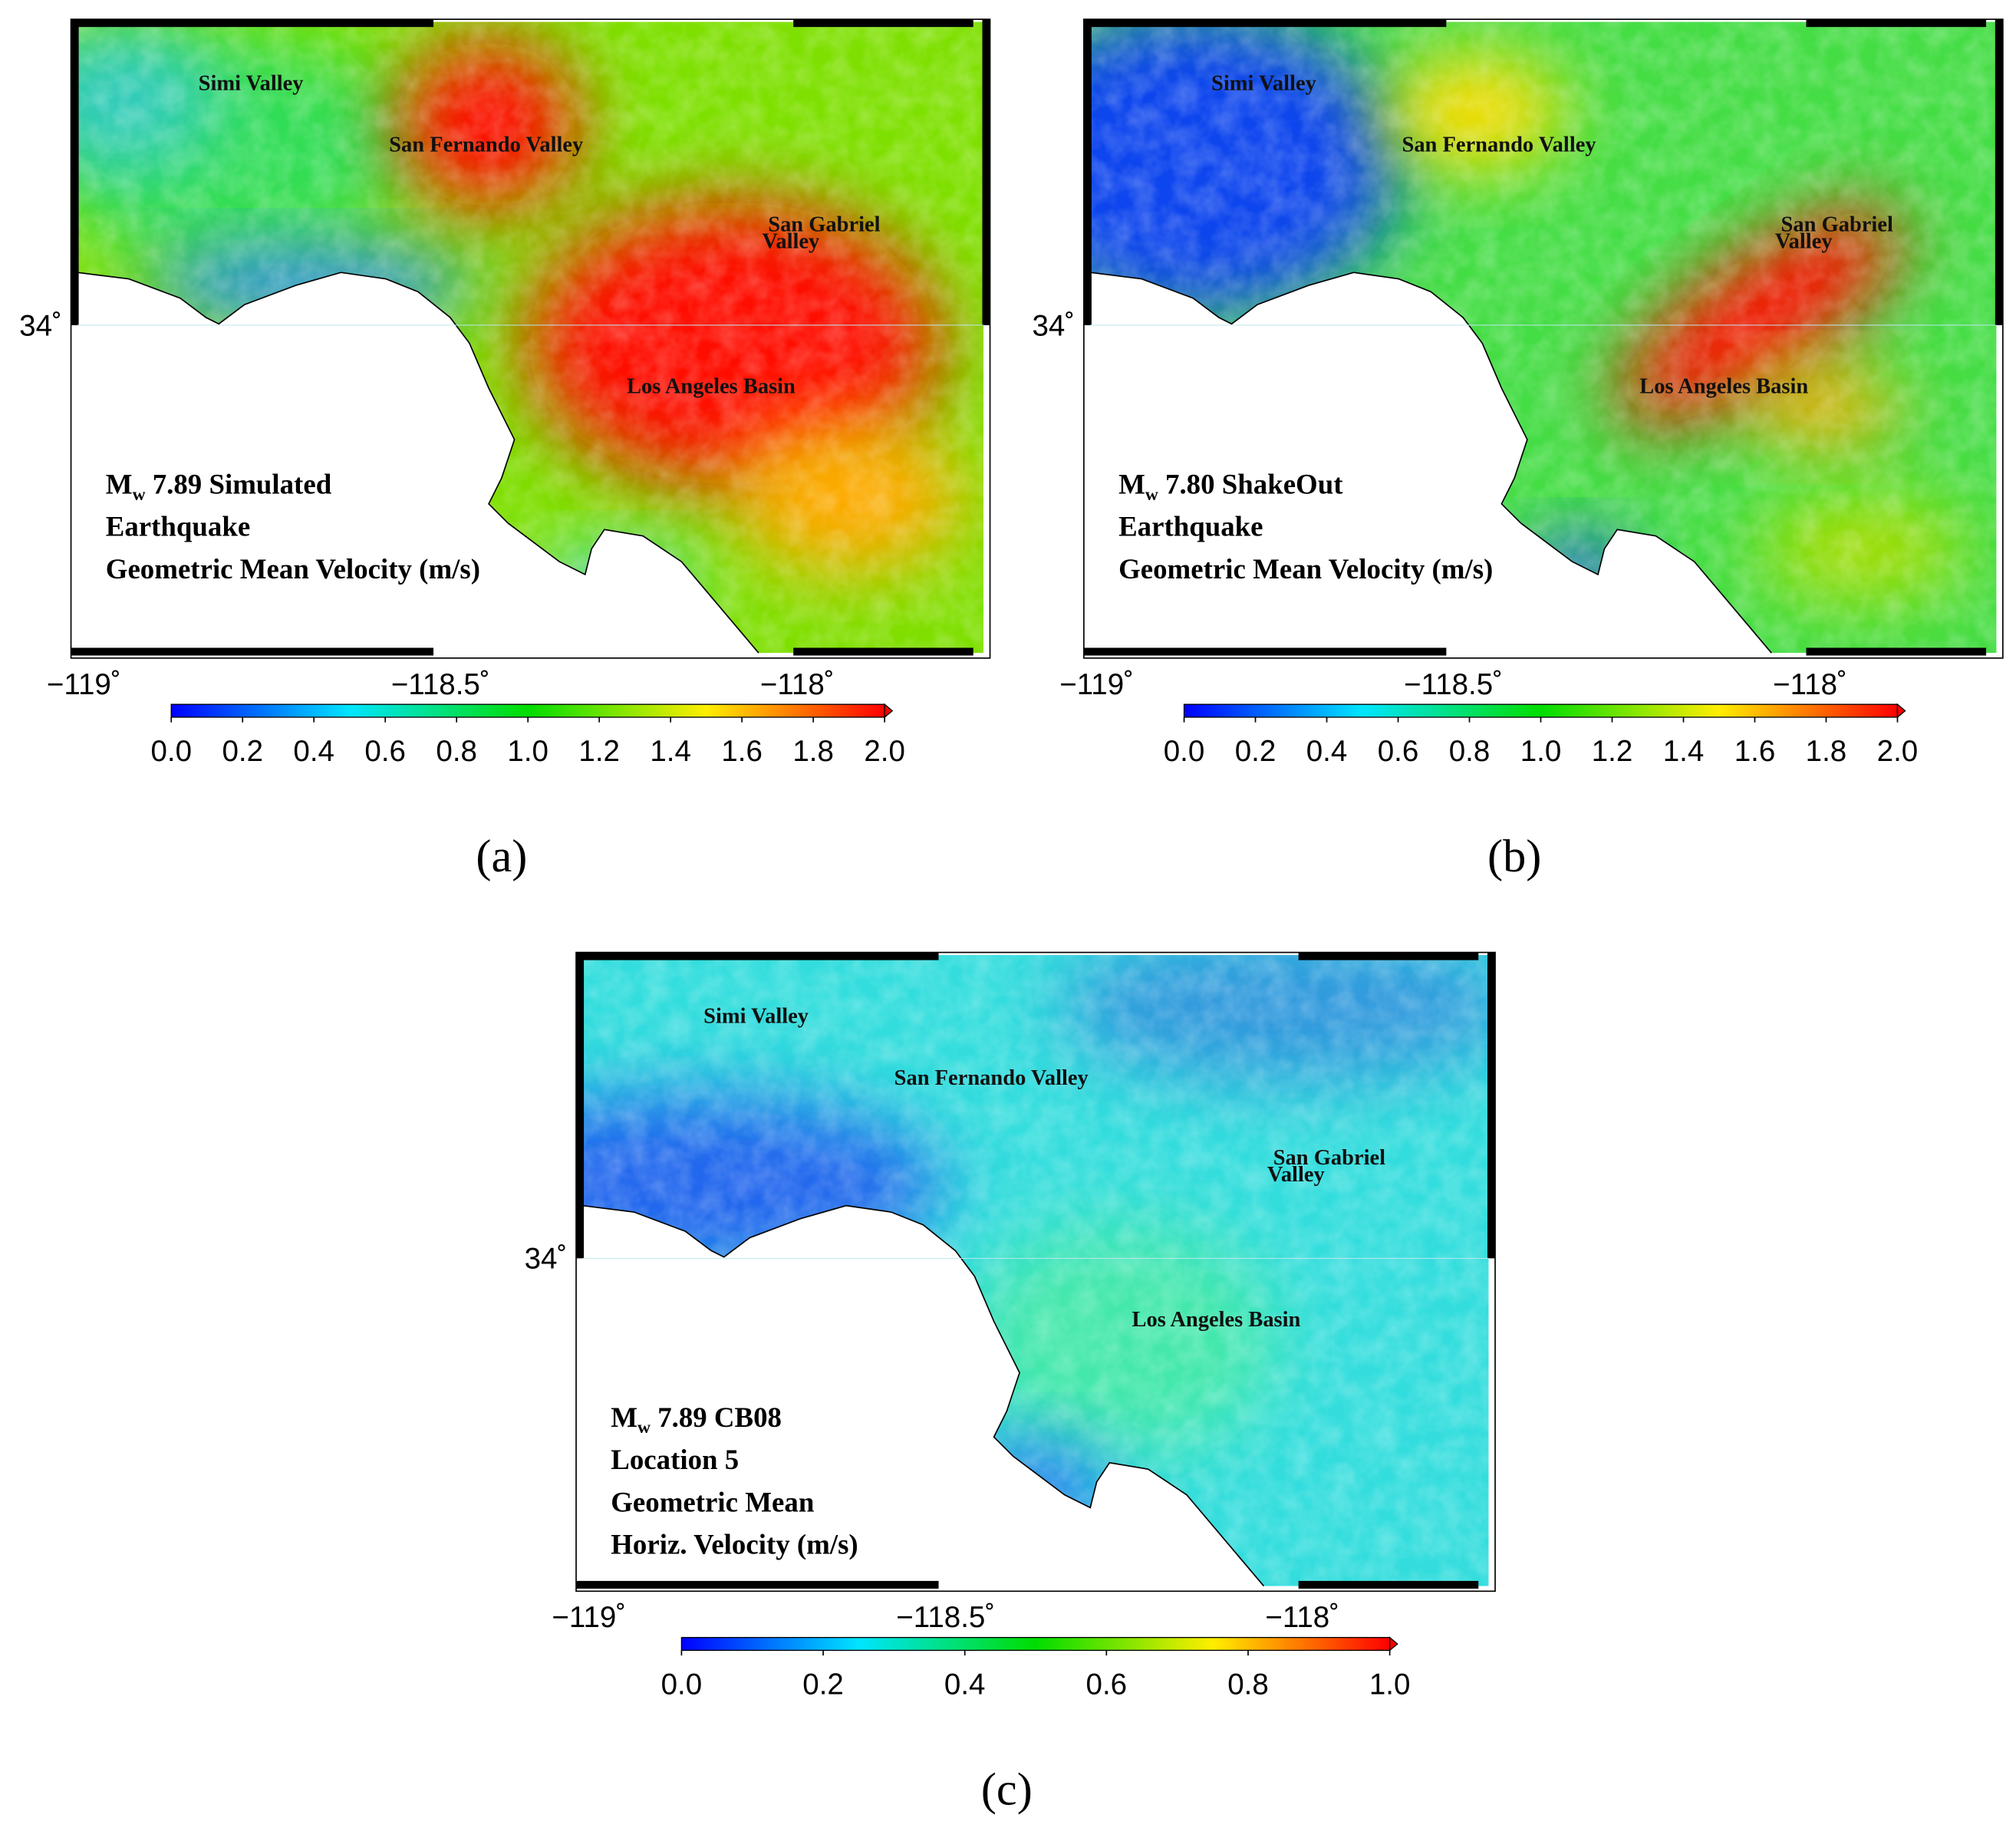 The image size is (2016, 1838). Describe the element at coordinates (501, 857) in the screenshot. I see `panel-caption: (a)` at that location.